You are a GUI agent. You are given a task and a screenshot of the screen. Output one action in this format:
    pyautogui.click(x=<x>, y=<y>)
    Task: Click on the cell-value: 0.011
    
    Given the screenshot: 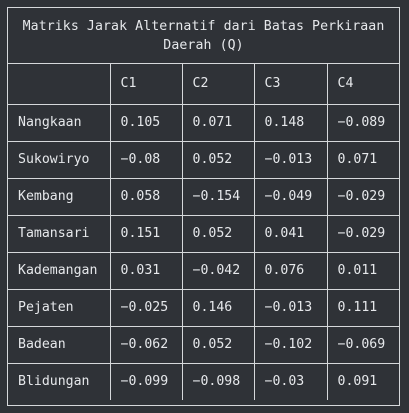 What is the action you would take?
    pyautogui.click(x=363, y=270)
    